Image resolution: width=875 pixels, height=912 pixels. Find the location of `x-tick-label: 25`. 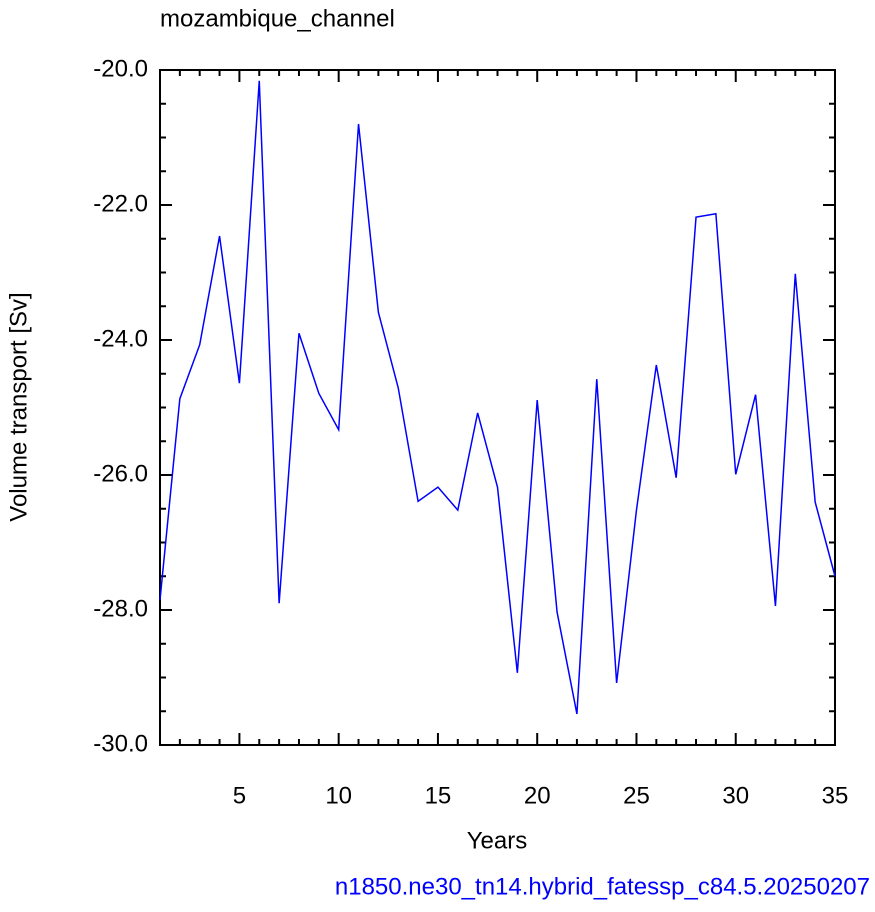

x-tick-label: 25 is located at coordinates (636, 795).